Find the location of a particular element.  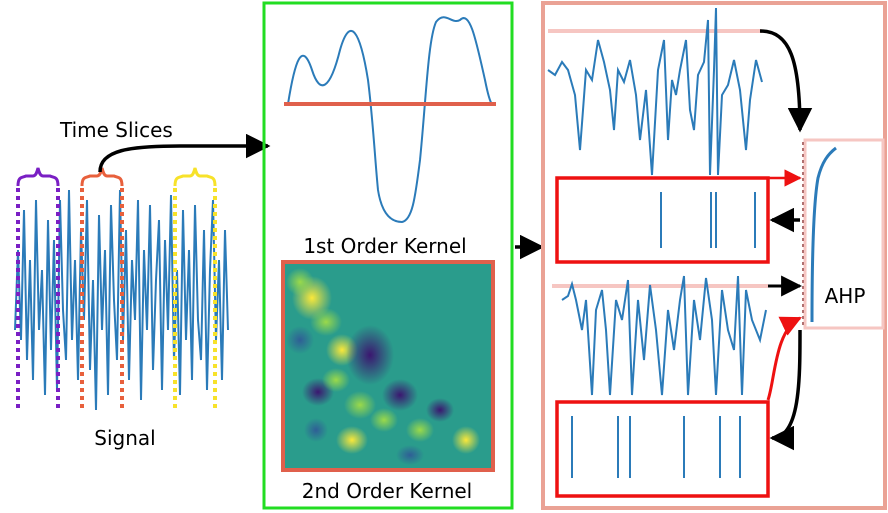

yellow-bracket-icon is located at coordinates (195, 177).